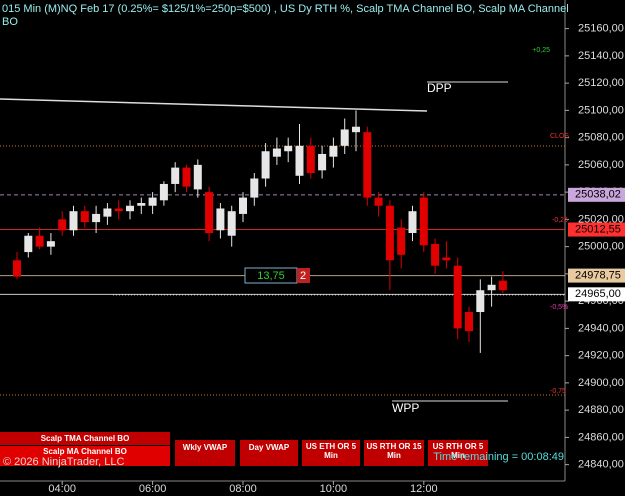 The image size is (625, 496). What do you see at coordinates (601, 410) in the screenshot?
I see `y-tick-label: 24880,00` at bounding box center [601, 410].